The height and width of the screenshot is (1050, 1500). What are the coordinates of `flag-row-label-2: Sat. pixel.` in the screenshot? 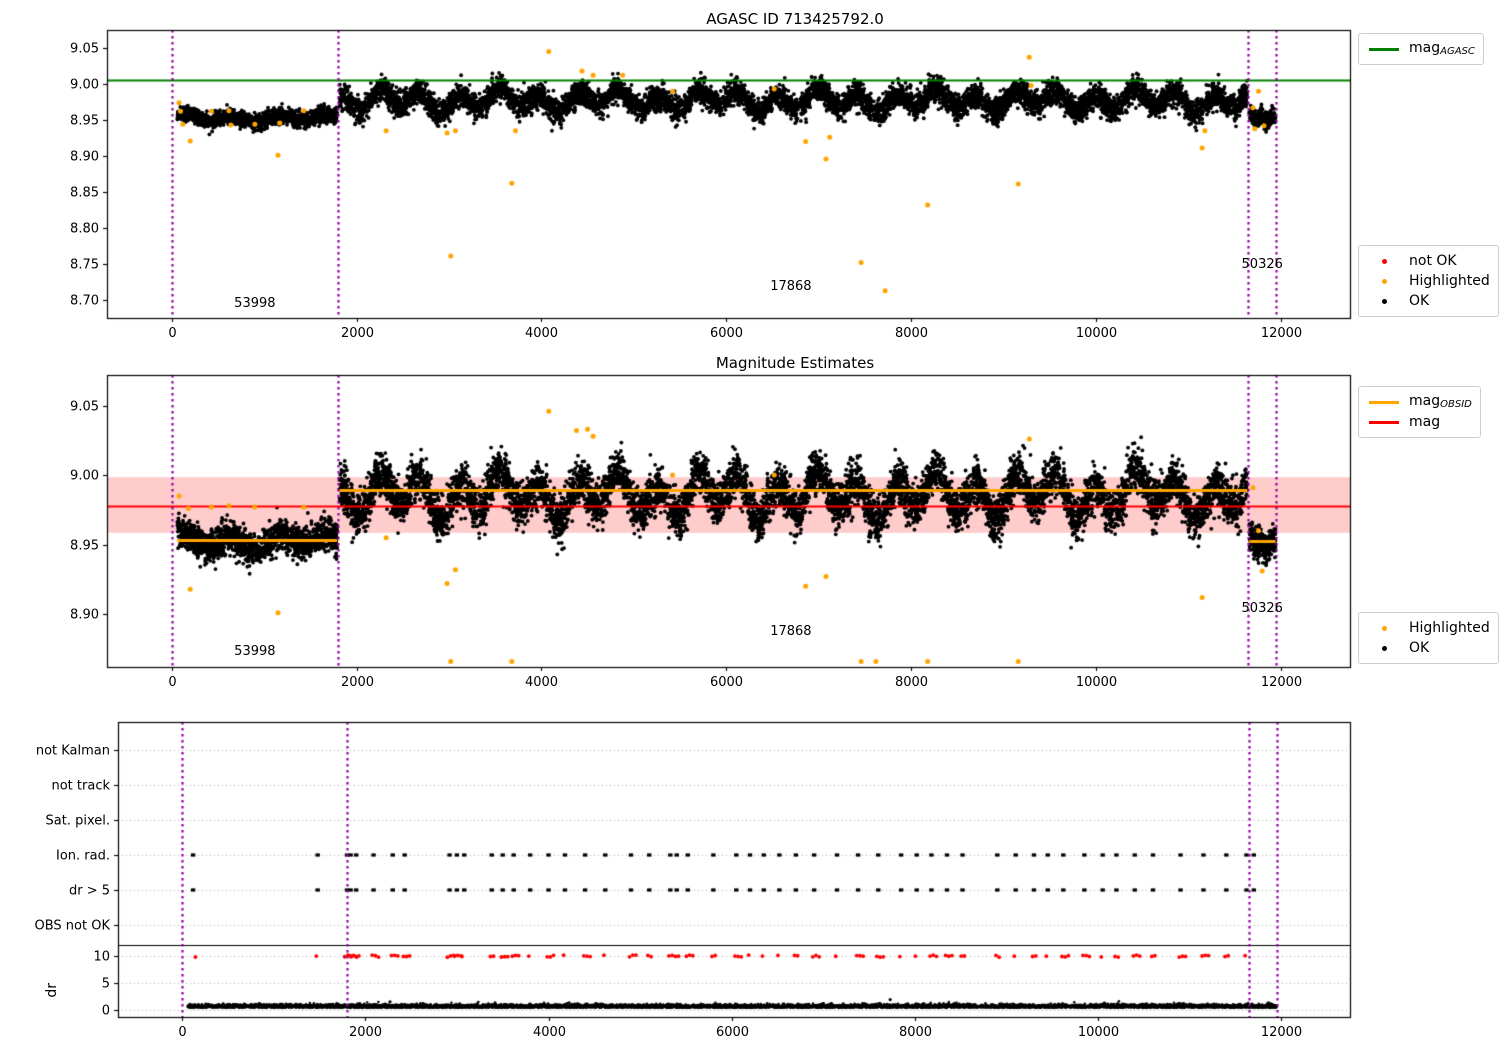 It's located at (77, 820).